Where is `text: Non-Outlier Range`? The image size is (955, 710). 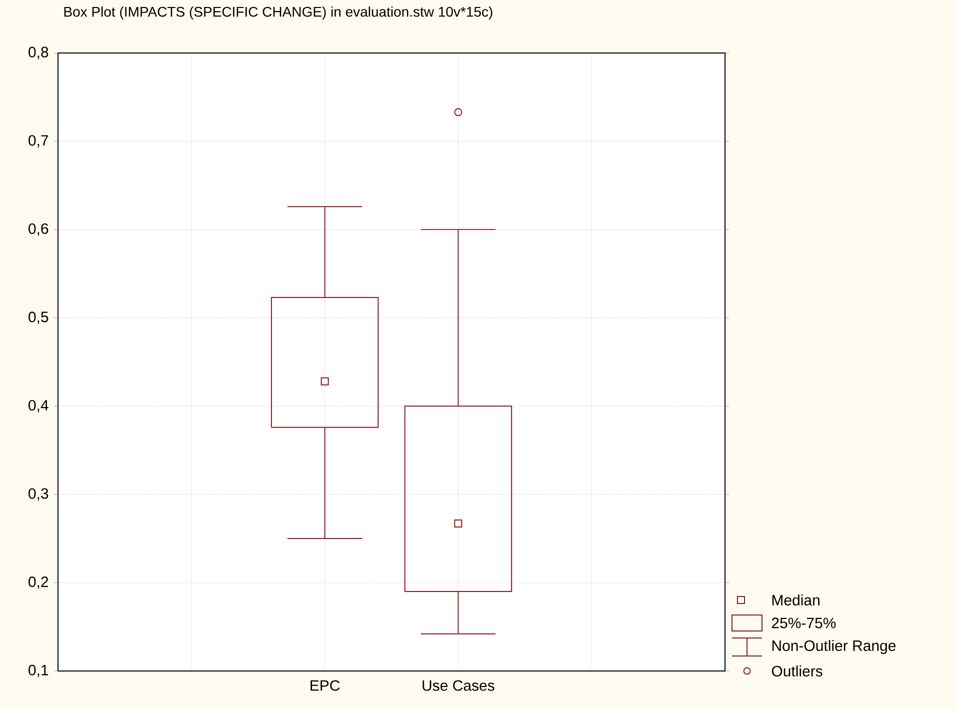 text: Non-Outlier Range is located at coordinates (834, 647).